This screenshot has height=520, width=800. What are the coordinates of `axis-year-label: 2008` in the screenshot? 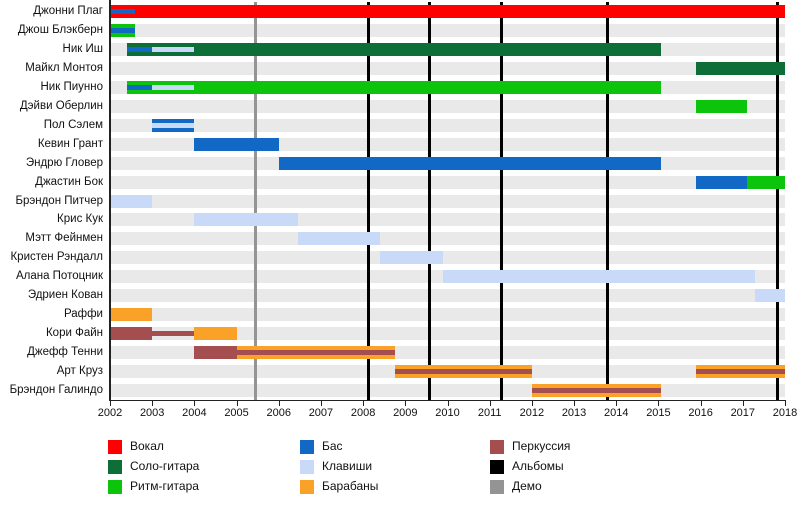 It's located at (363, 413).